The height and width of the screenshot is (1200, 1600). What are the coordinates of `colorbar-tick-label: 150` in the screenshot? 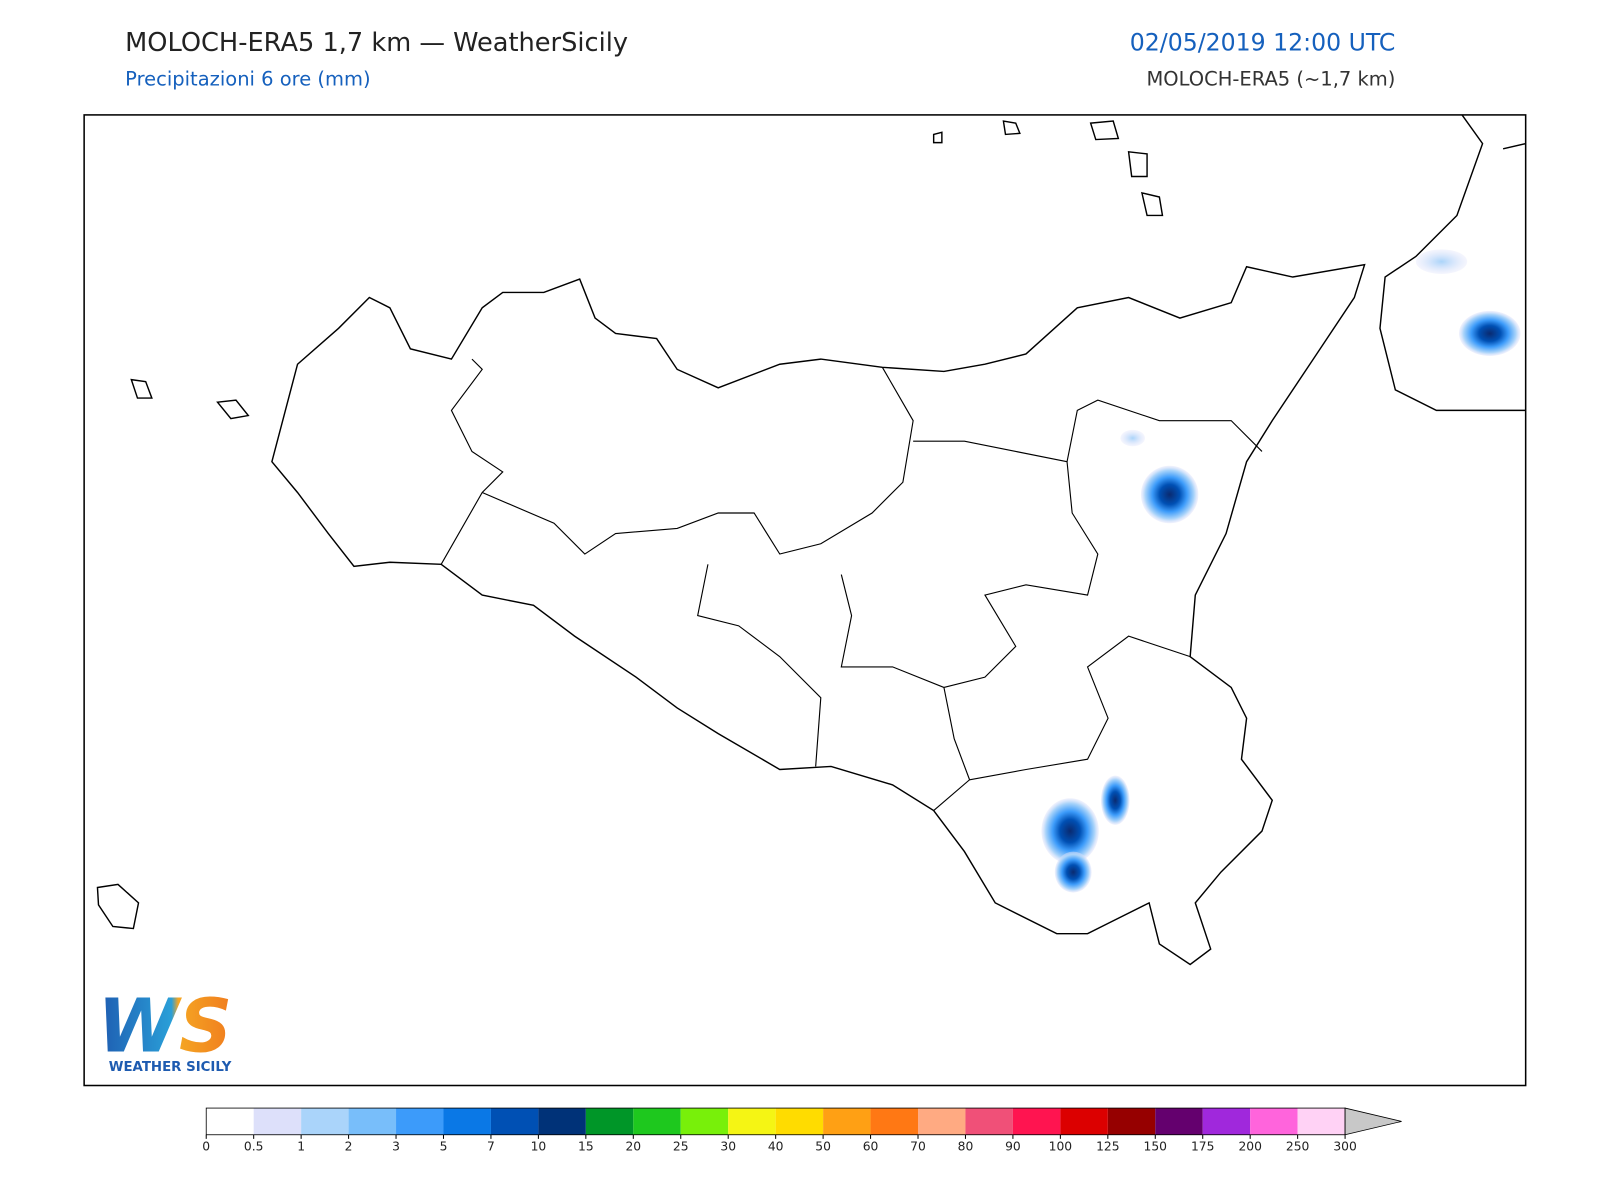 It's located at (1155, 1147).